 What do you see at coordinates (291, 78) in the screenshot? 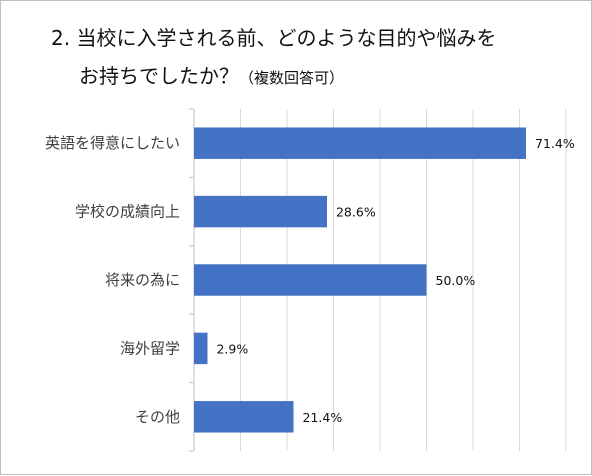
I see `chart-title-note: （複数回答可）` at bounding box center [291, 78].